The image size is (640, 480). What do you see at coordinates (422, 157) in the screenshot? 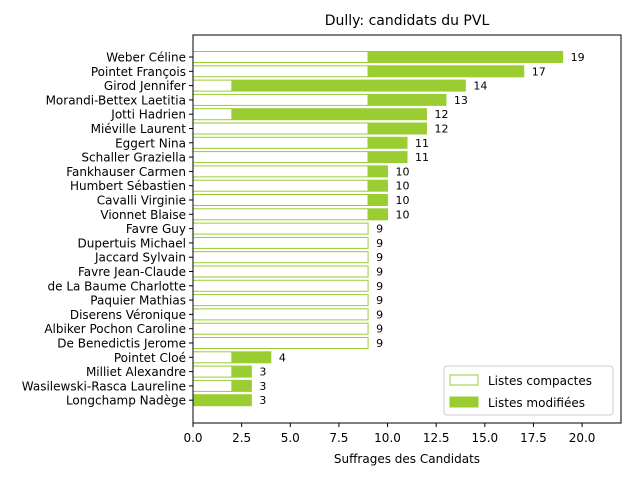
I see `total-label: 11` at bounding box center [422, 157].